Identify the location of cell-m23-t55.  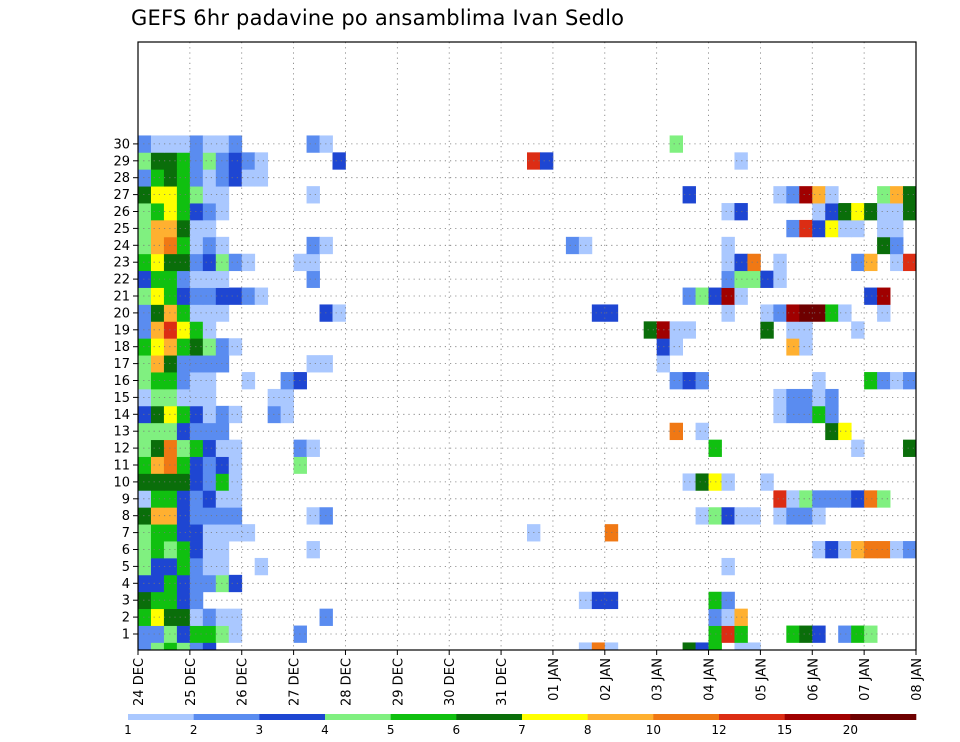
(858, 262).